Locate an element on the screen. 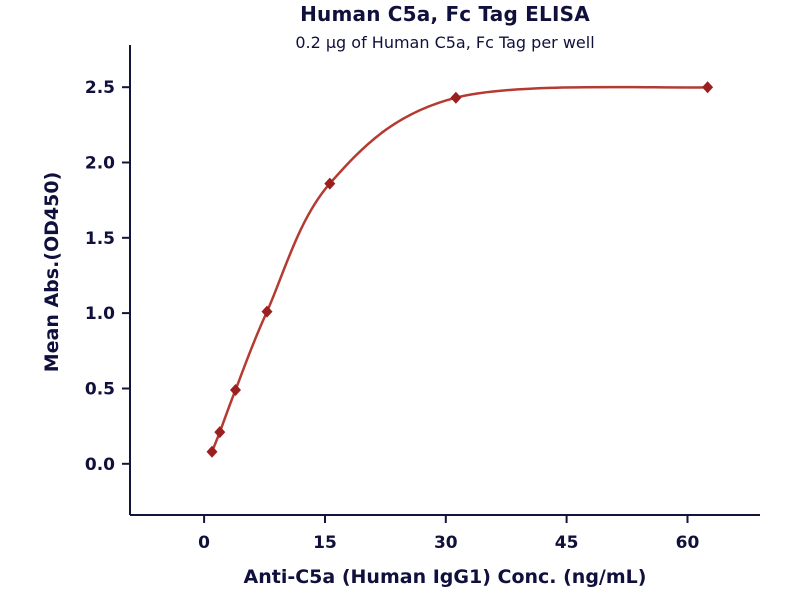  y-tick-label: 0.5 is located at coordinates (100, 390).